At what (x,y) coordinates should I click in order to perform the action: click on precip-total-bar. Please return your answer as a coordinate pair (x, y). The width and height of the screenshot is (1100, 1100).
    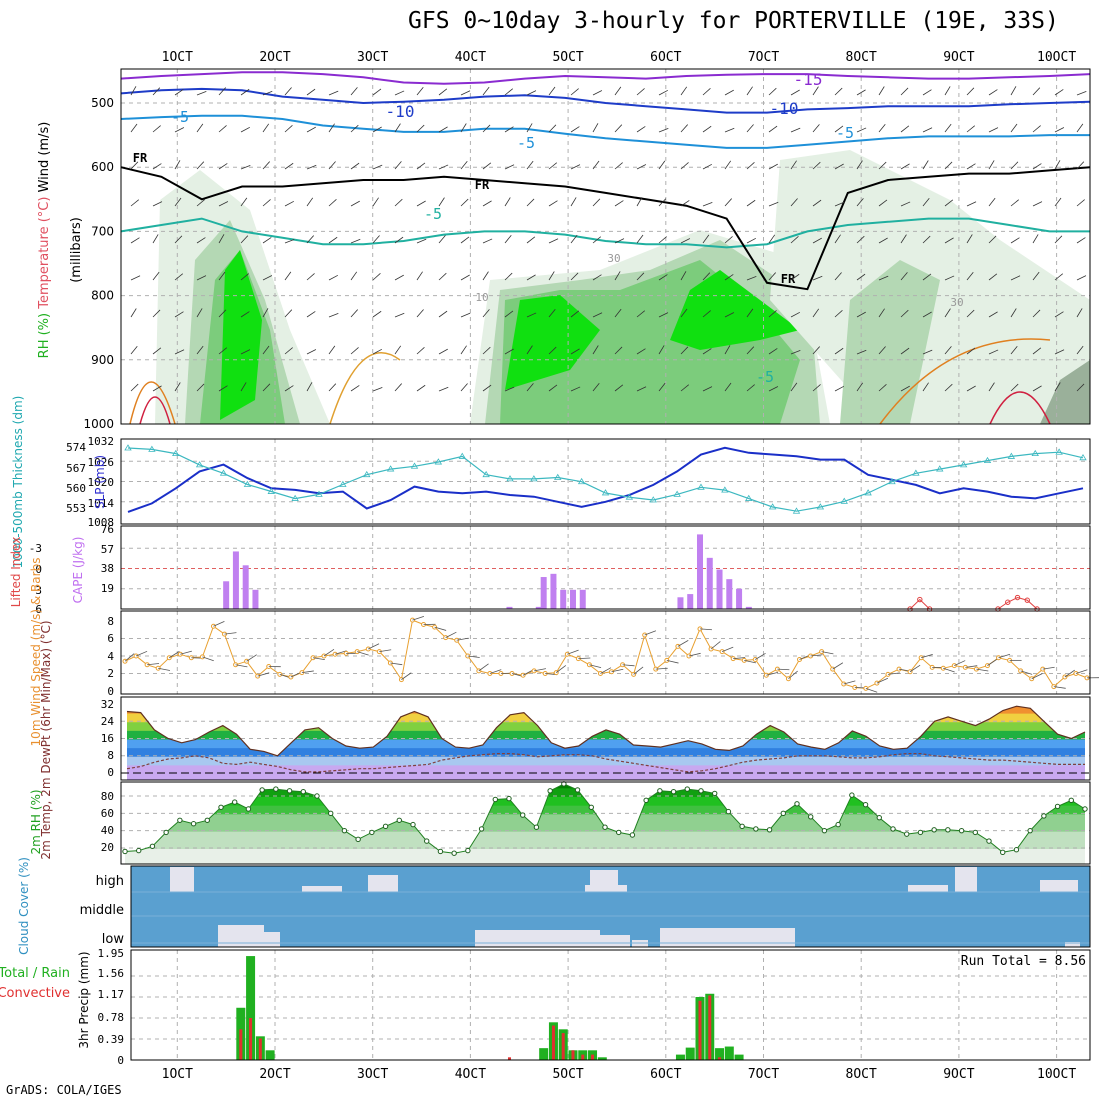
    Looking at the image, I should click on (544, 1054).